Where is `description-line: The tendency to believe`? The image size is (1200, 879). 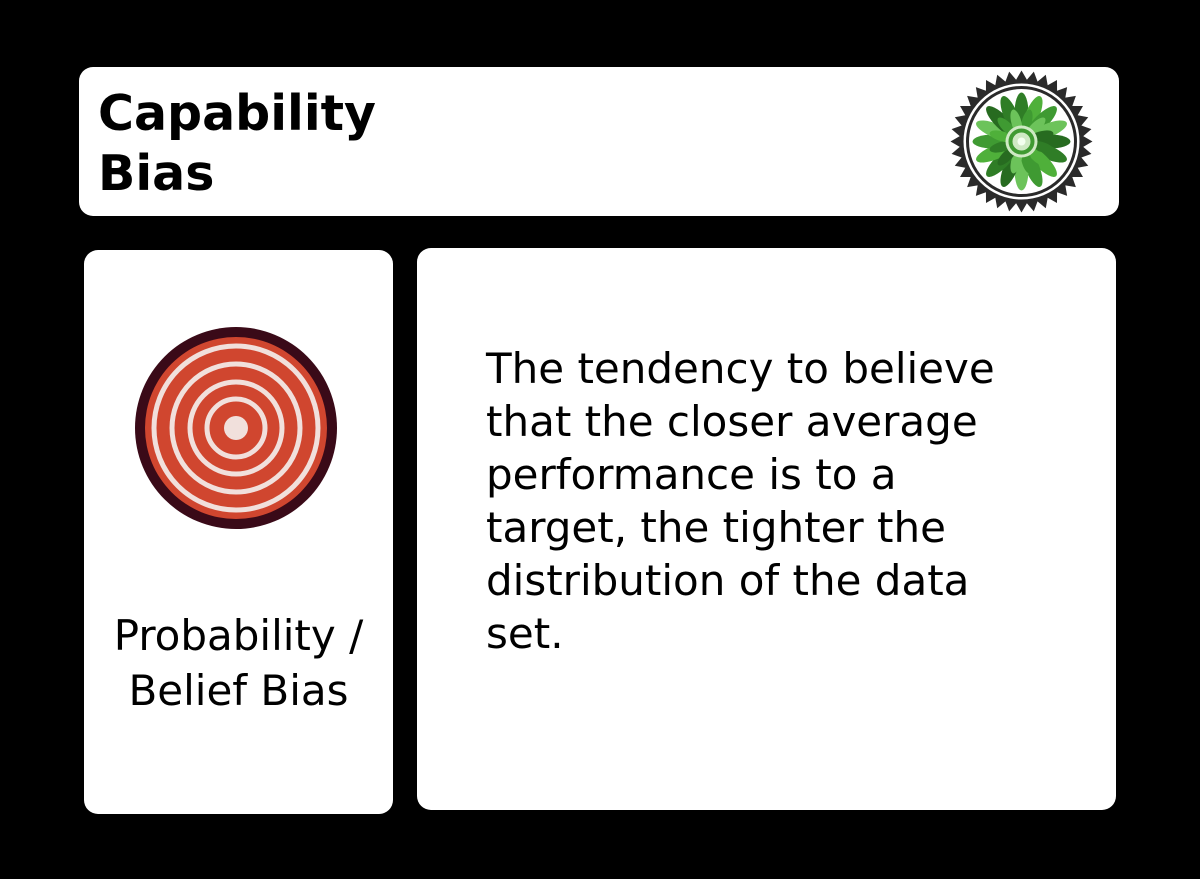 description-line: The tendency to believe is located at coordinates (740, 368).